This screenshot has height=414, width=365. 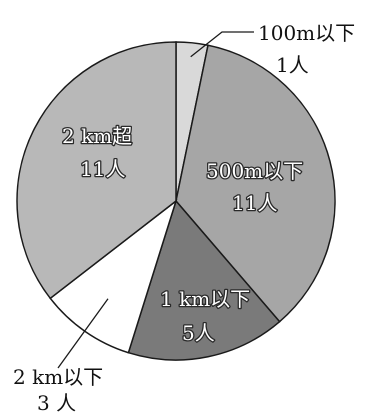 I want to click on label-500m-name: 500m以下, so click(x=254, y=171).